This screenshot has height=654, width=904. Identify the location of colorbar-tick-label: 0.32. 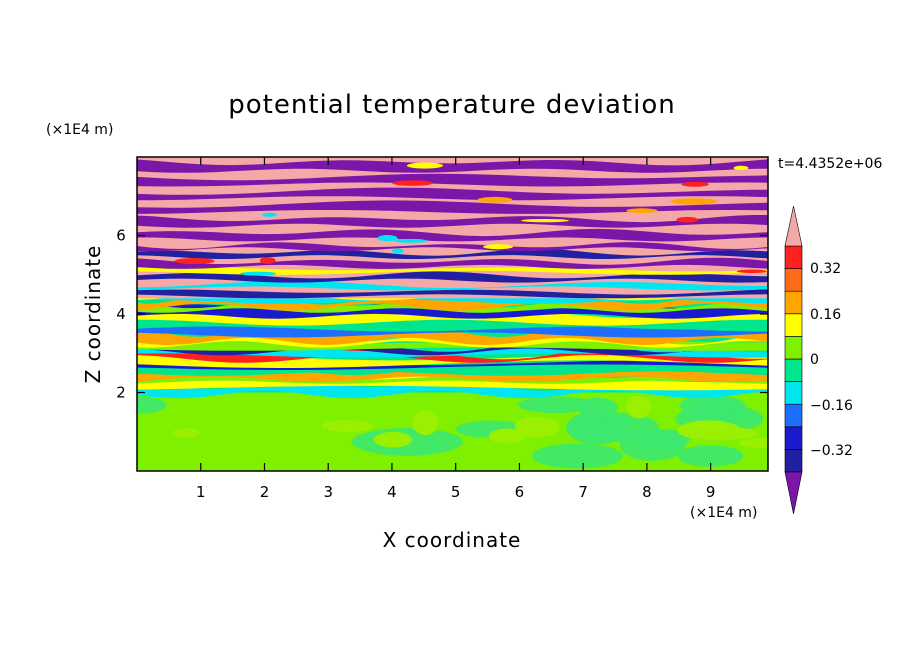
(825, 269).